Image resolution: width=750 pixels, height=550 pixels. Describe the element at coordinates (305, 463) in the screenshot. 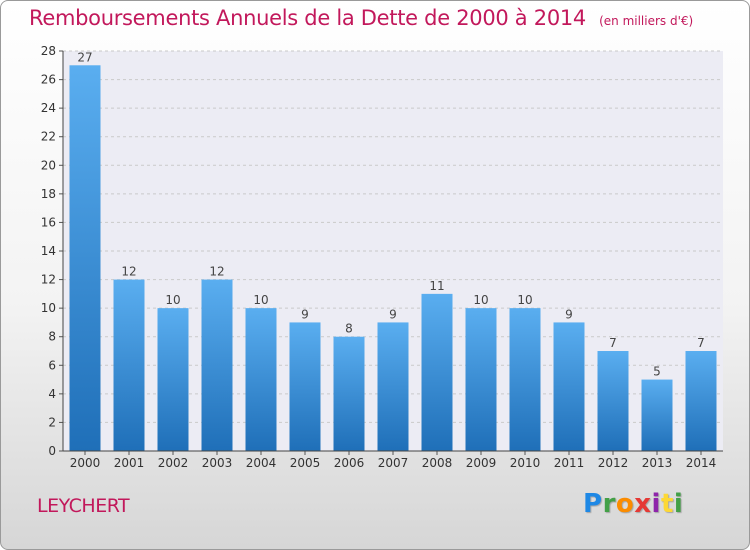

I see `x-tick-label: 2005` at that location.